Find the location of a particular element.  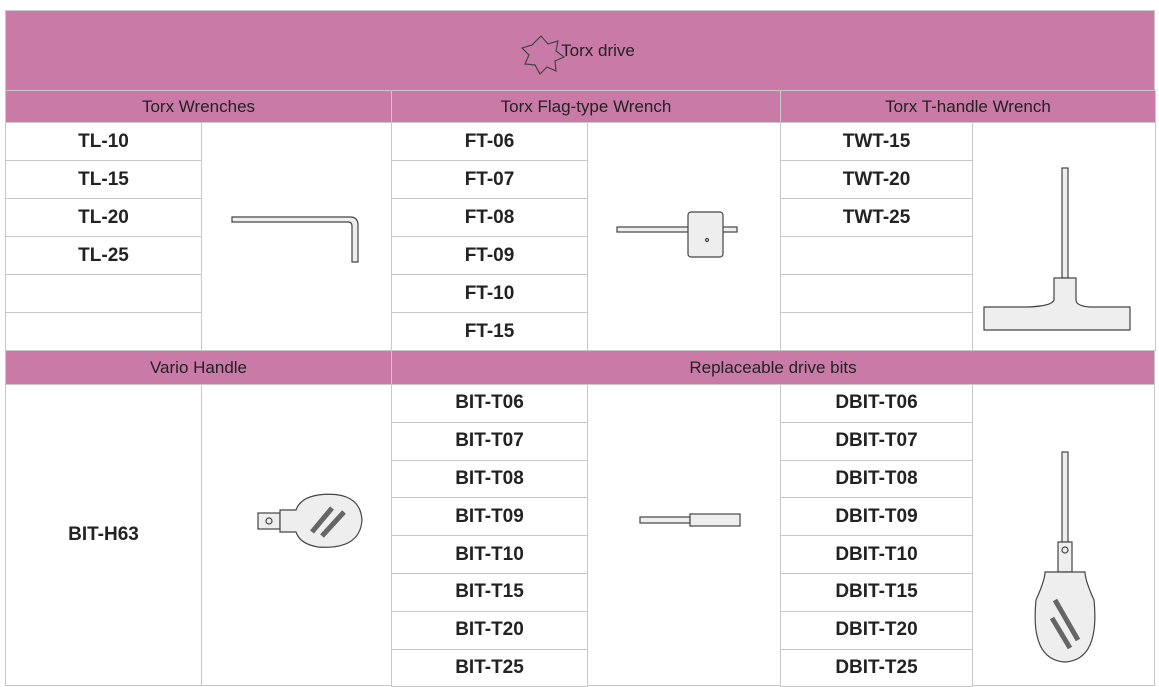

section-header: Torx T-handle Wrench is located at coordinates (968, 106).